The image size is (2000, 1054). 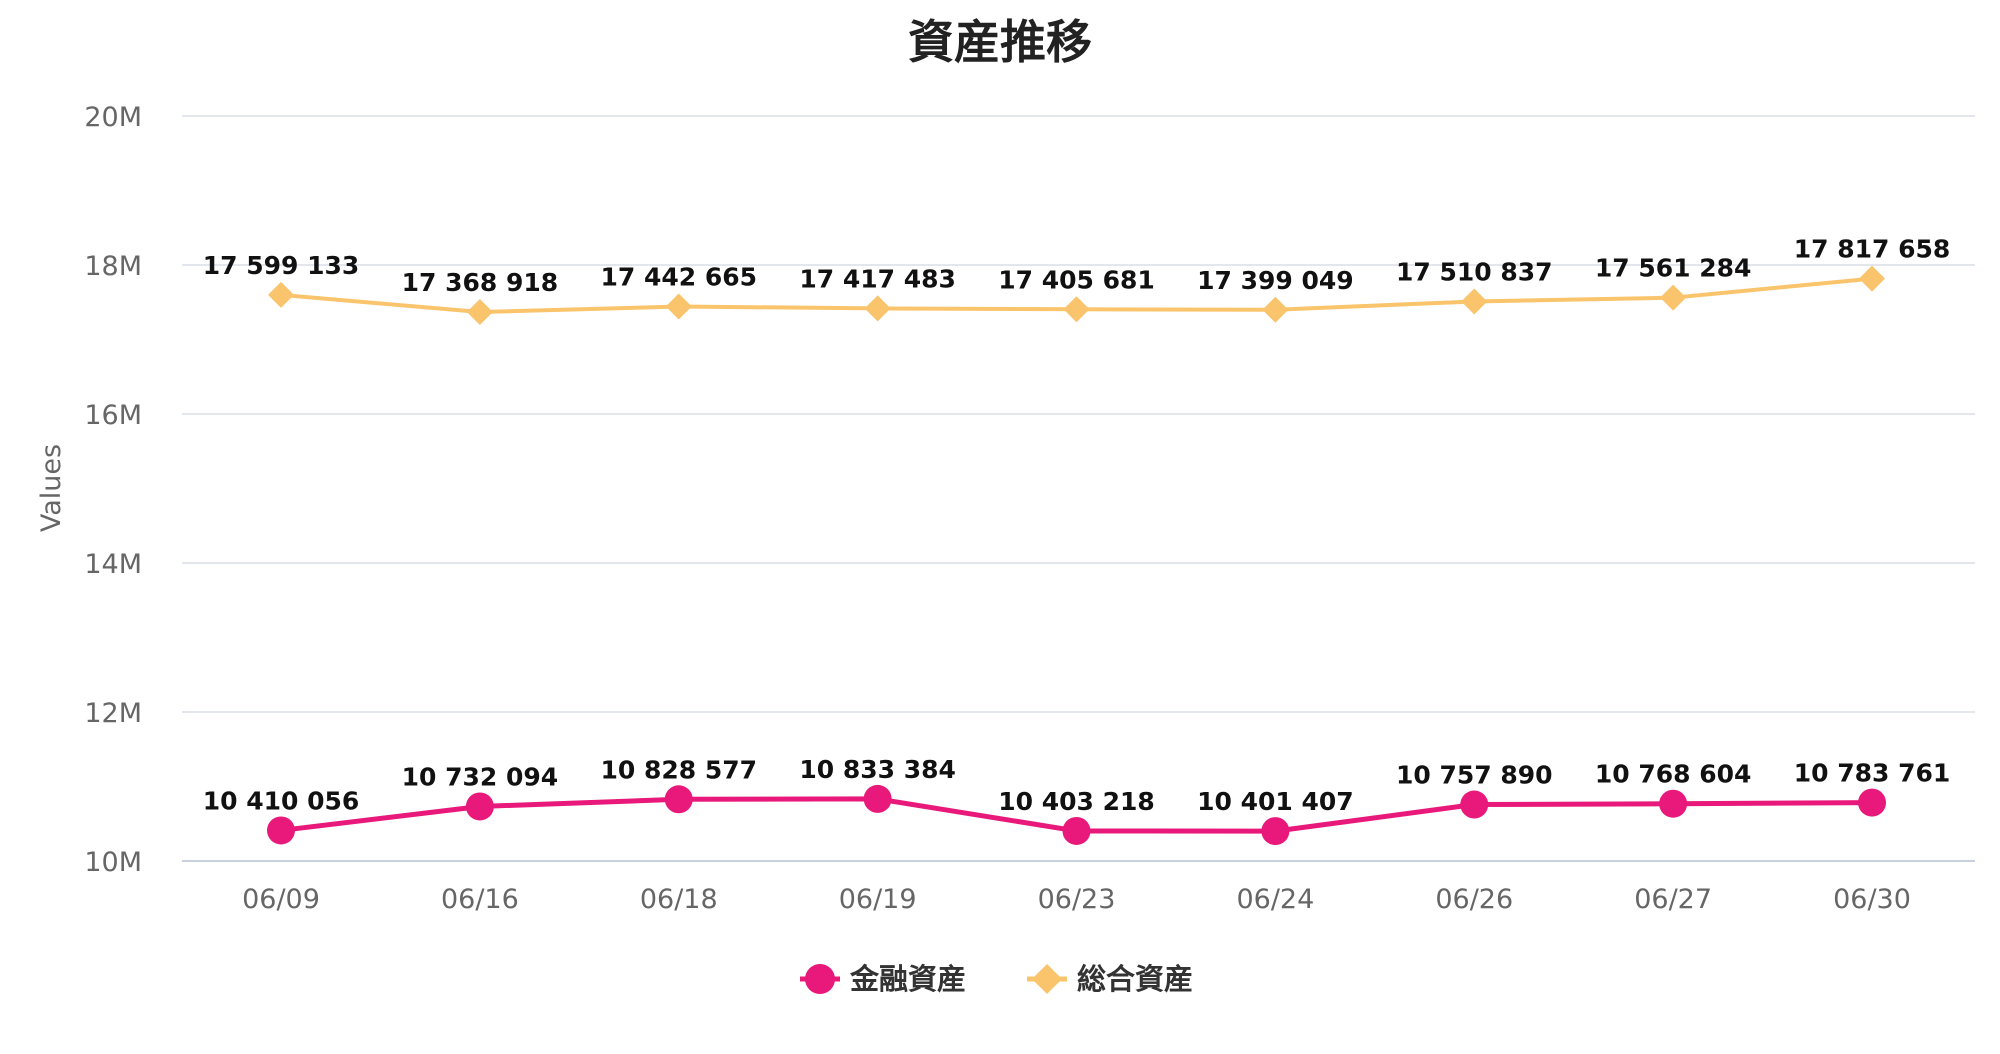 I want to click on data-label: 10 403 218, so click(x=1076, y=801).